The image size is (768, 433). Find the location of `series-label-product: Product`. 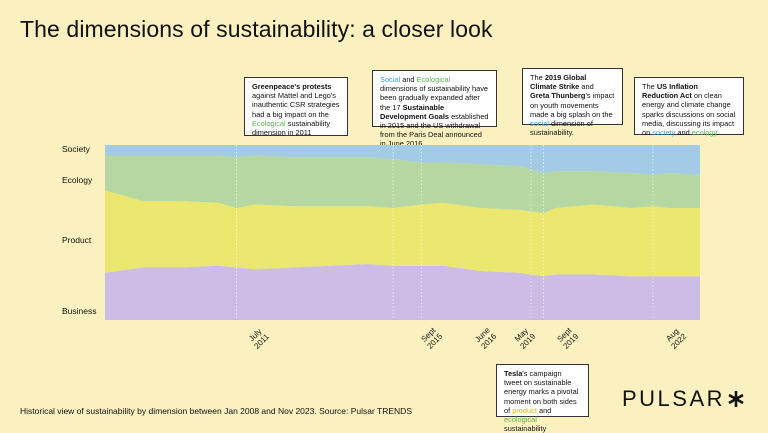

series-label-product: Product is located at coordinates (77, 240).